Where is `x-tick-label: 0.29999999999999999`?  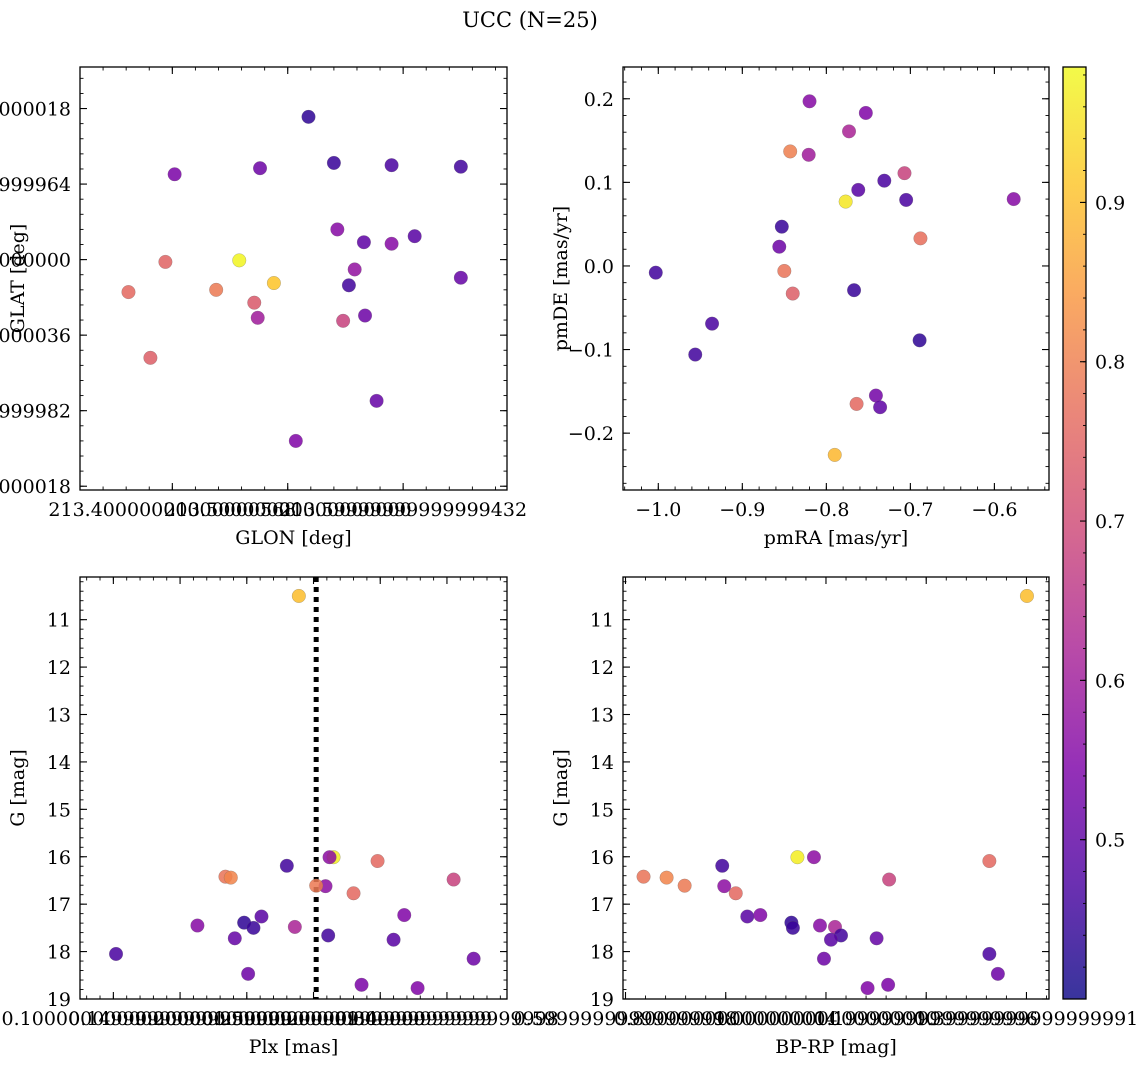 x-tick-label: 0.29999999999999999 is located at coordinates (380, 1019).